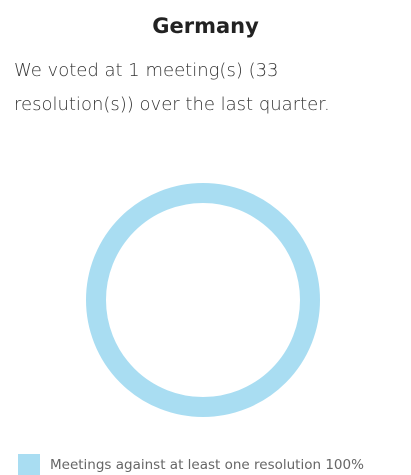 Image resolution: width=411 pixels, height=475 pixels. Describe the element at coordinates (344, 465) in the screenshot. I see `legend-value: 100%` at that location.